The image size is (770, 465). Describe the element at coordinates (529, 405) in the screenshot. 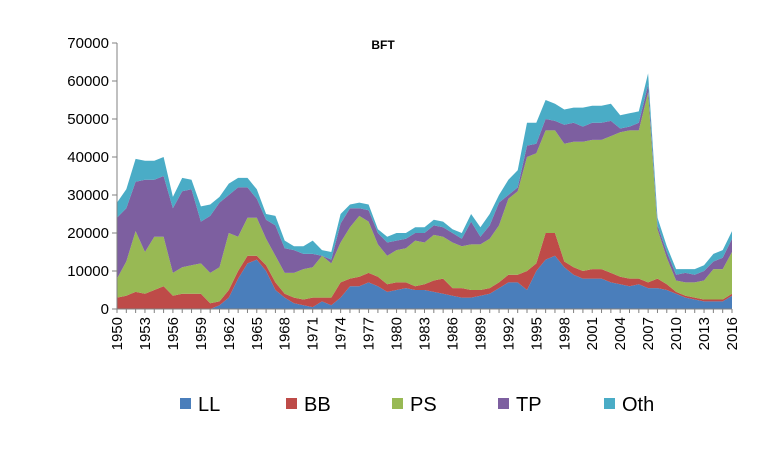

I see `legend-label-tp: TP` at that location.